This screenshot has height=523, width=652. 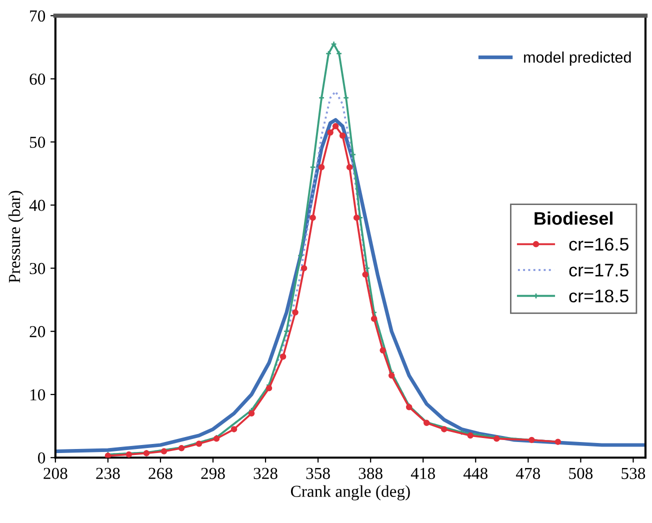 I want to click on legend-label: cr=17.5, so click(x=598, y=270).